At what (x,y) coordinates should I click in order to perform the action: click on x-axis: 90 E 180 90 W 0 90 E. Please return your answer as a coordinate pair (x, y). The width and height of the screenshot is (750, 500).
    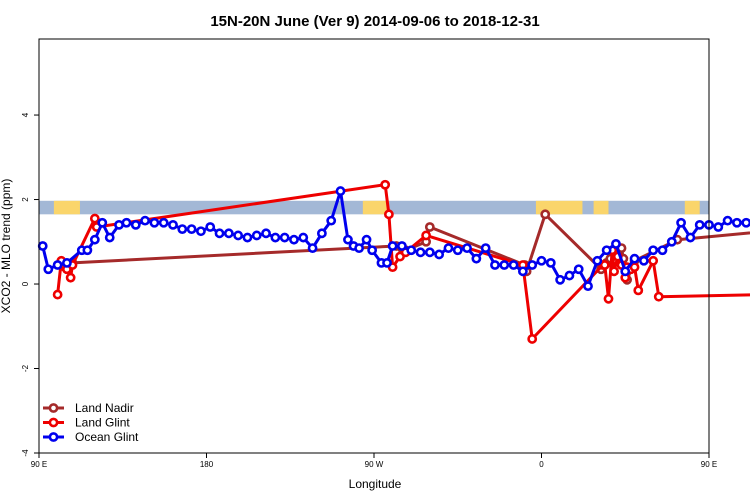
    Looking at the image, I should click on (374, 461).